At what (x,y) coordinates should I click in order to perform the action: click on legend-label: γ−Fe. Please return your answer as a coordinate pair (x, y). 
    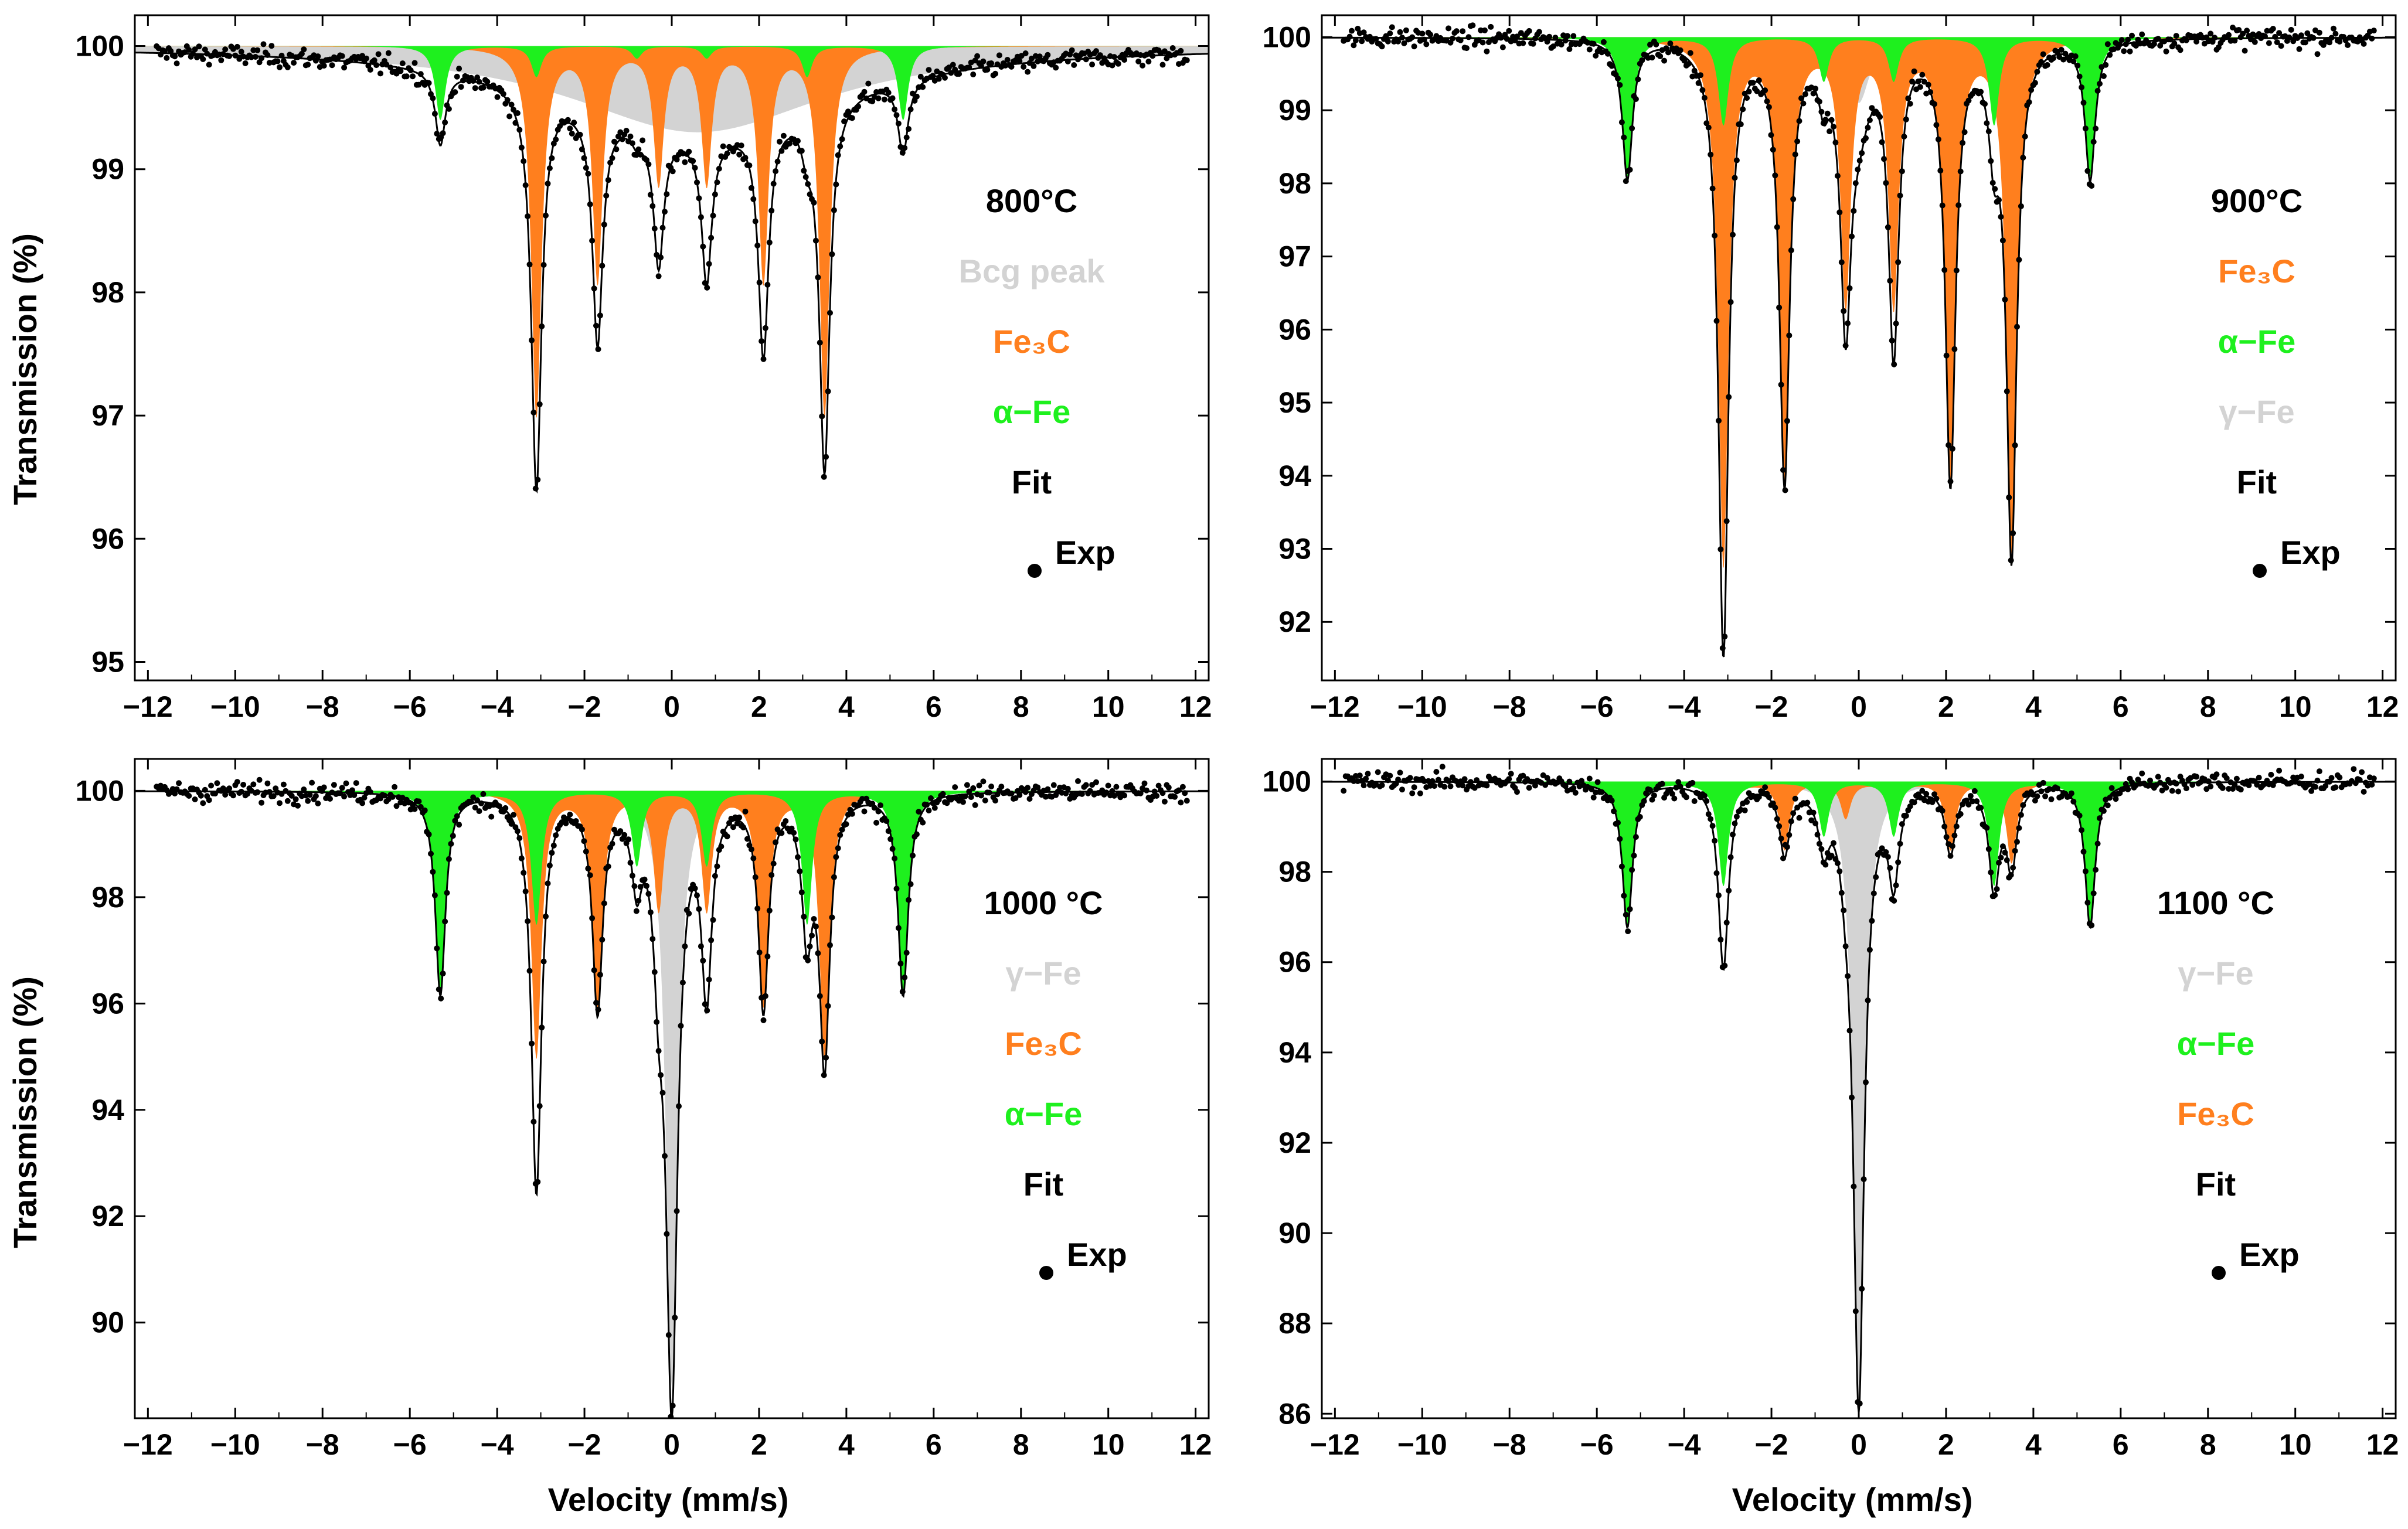
    Looking at the image, I should click on (2256, 411).